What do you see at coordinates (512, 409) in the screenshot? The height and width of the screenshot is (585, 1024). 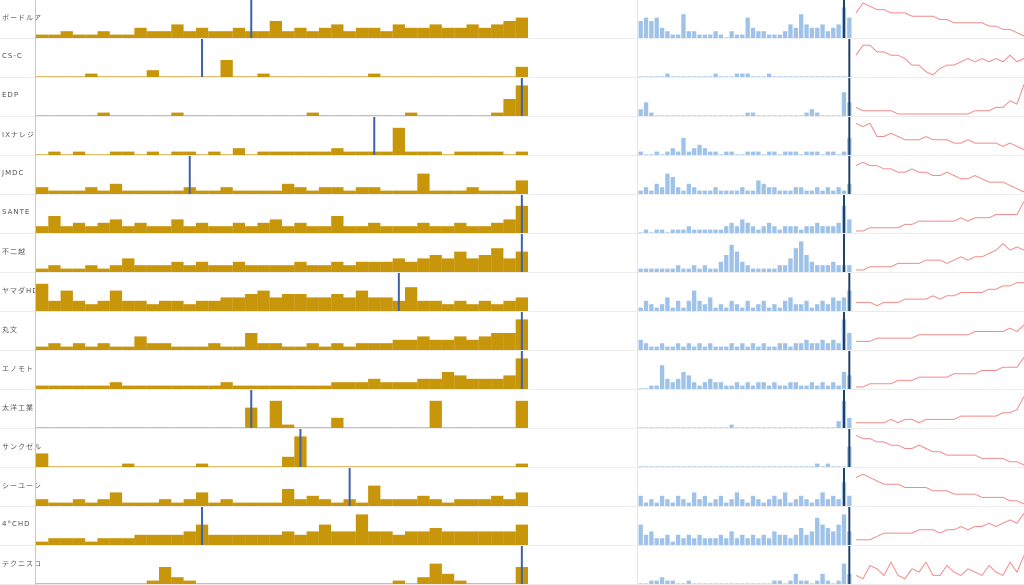 I see `ticker-row: 太洋工業` at bounding box center [512, 409].